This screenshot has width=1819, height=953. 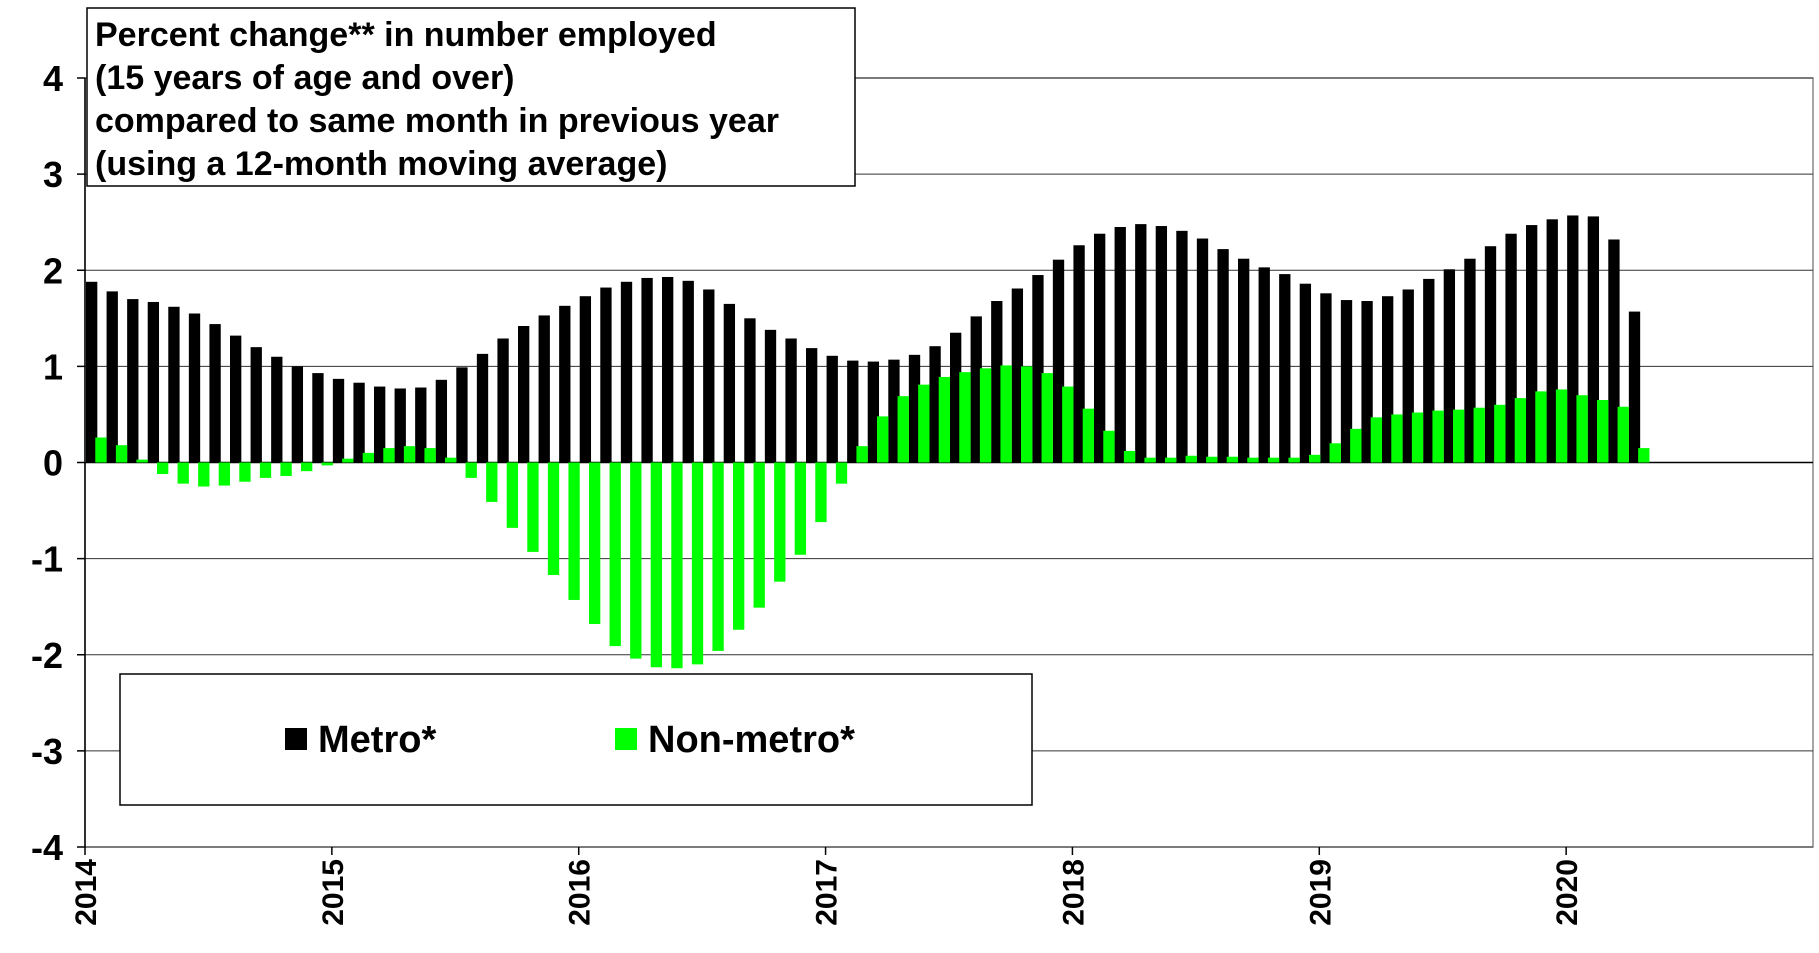 What do you see at coordinates (576, 739) in the screenshot?
I see `legend-box` at bounding box center [576, 739].